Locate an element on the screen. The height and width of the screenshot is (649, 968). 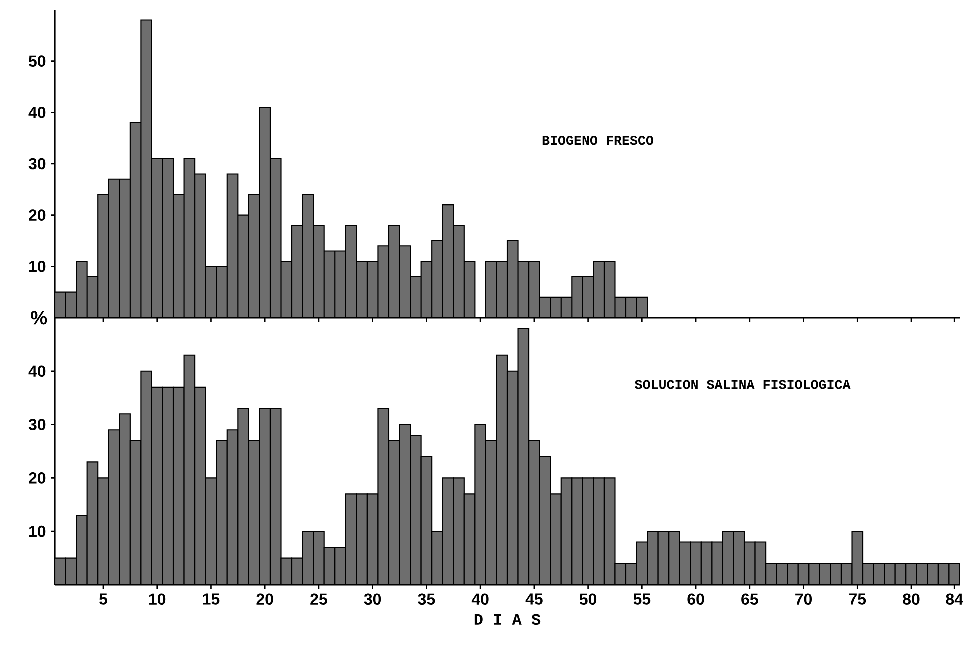
x-tick-label: 65 is located at coordinates (750, 600).